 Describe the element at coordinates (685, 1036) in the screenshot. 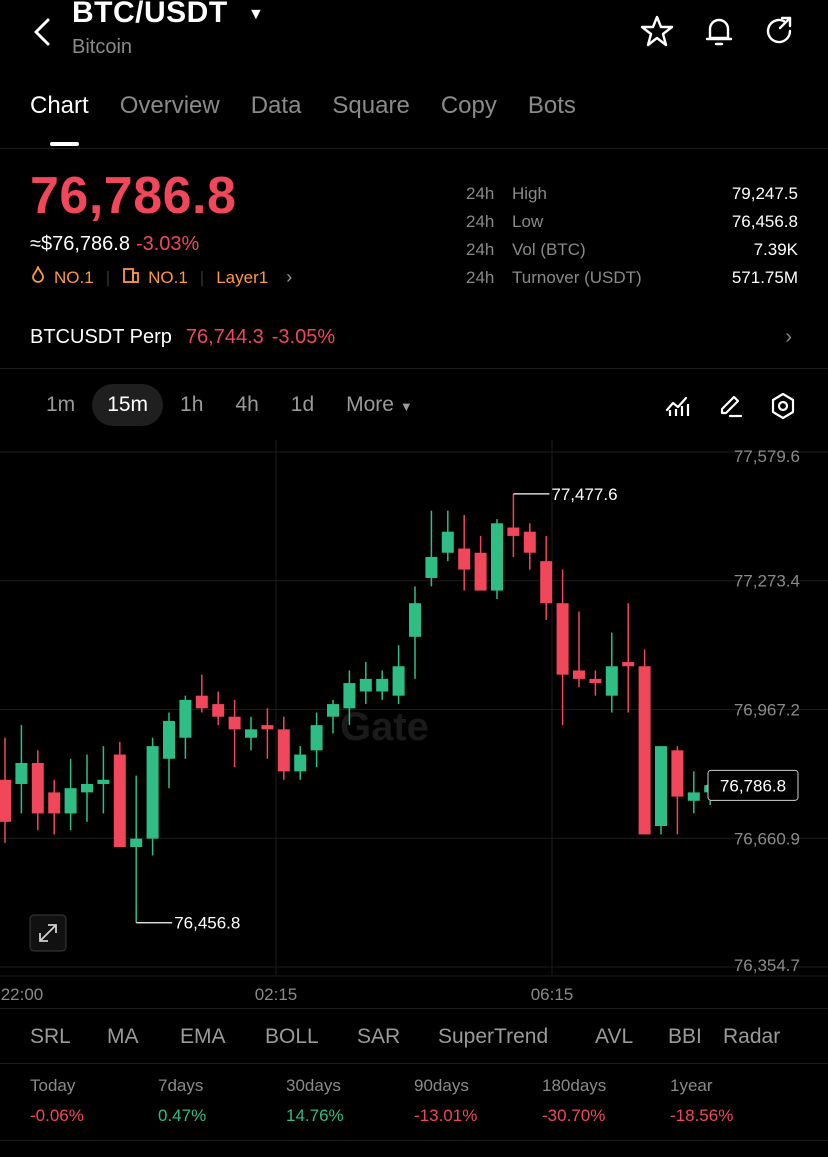

I see `indicator-bbi: BBI` at that location.